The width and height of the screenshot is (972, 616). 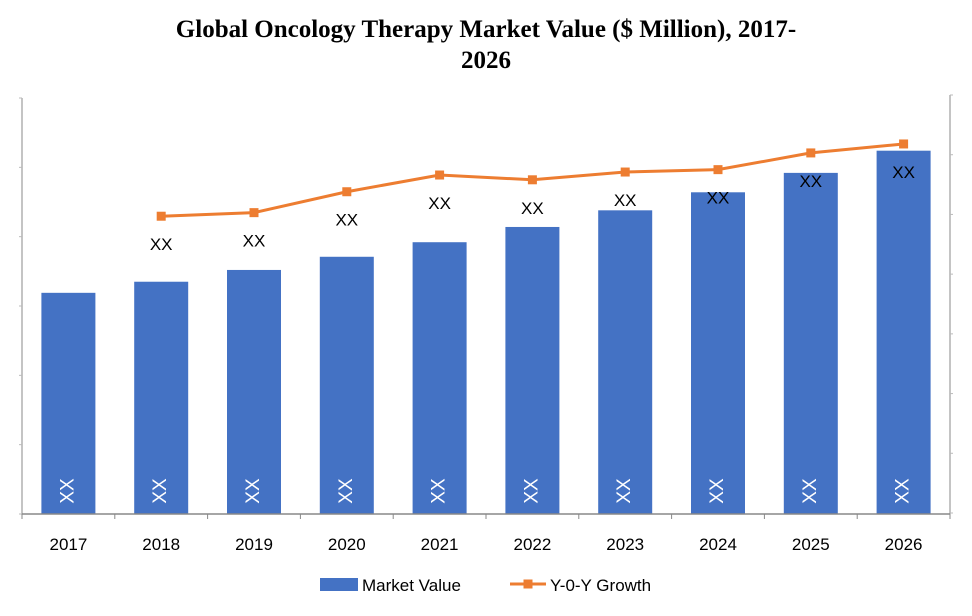 What do you see at coordinates (161, 397) in the screenshot?
I see `bar-2018` at bounding box center [161, 397].